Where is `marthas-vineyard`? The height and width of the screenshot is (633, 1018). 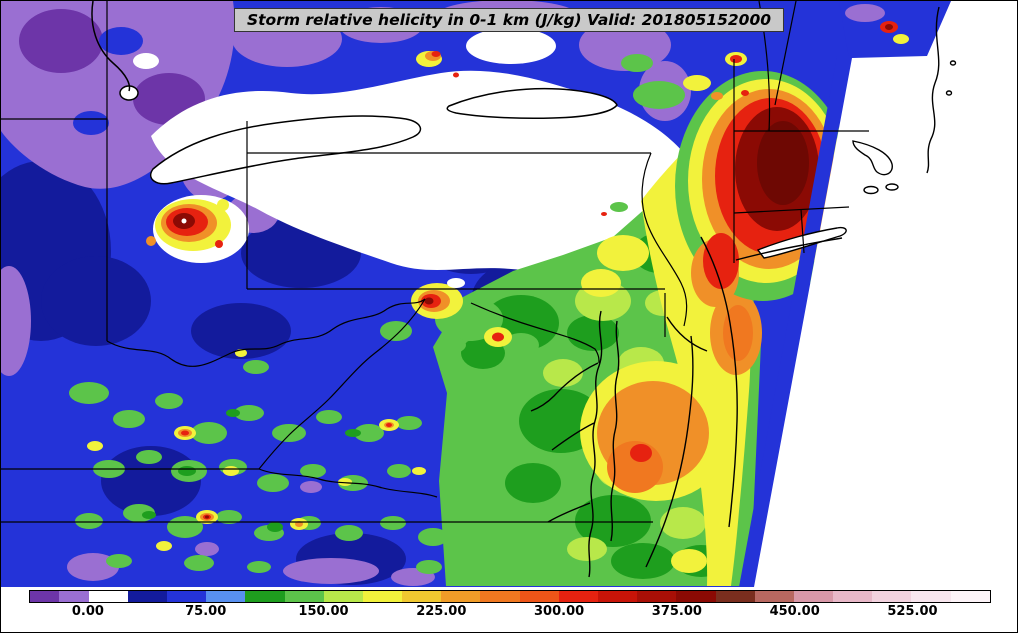 marthas-vineyard is located at coordinates (871, 190).